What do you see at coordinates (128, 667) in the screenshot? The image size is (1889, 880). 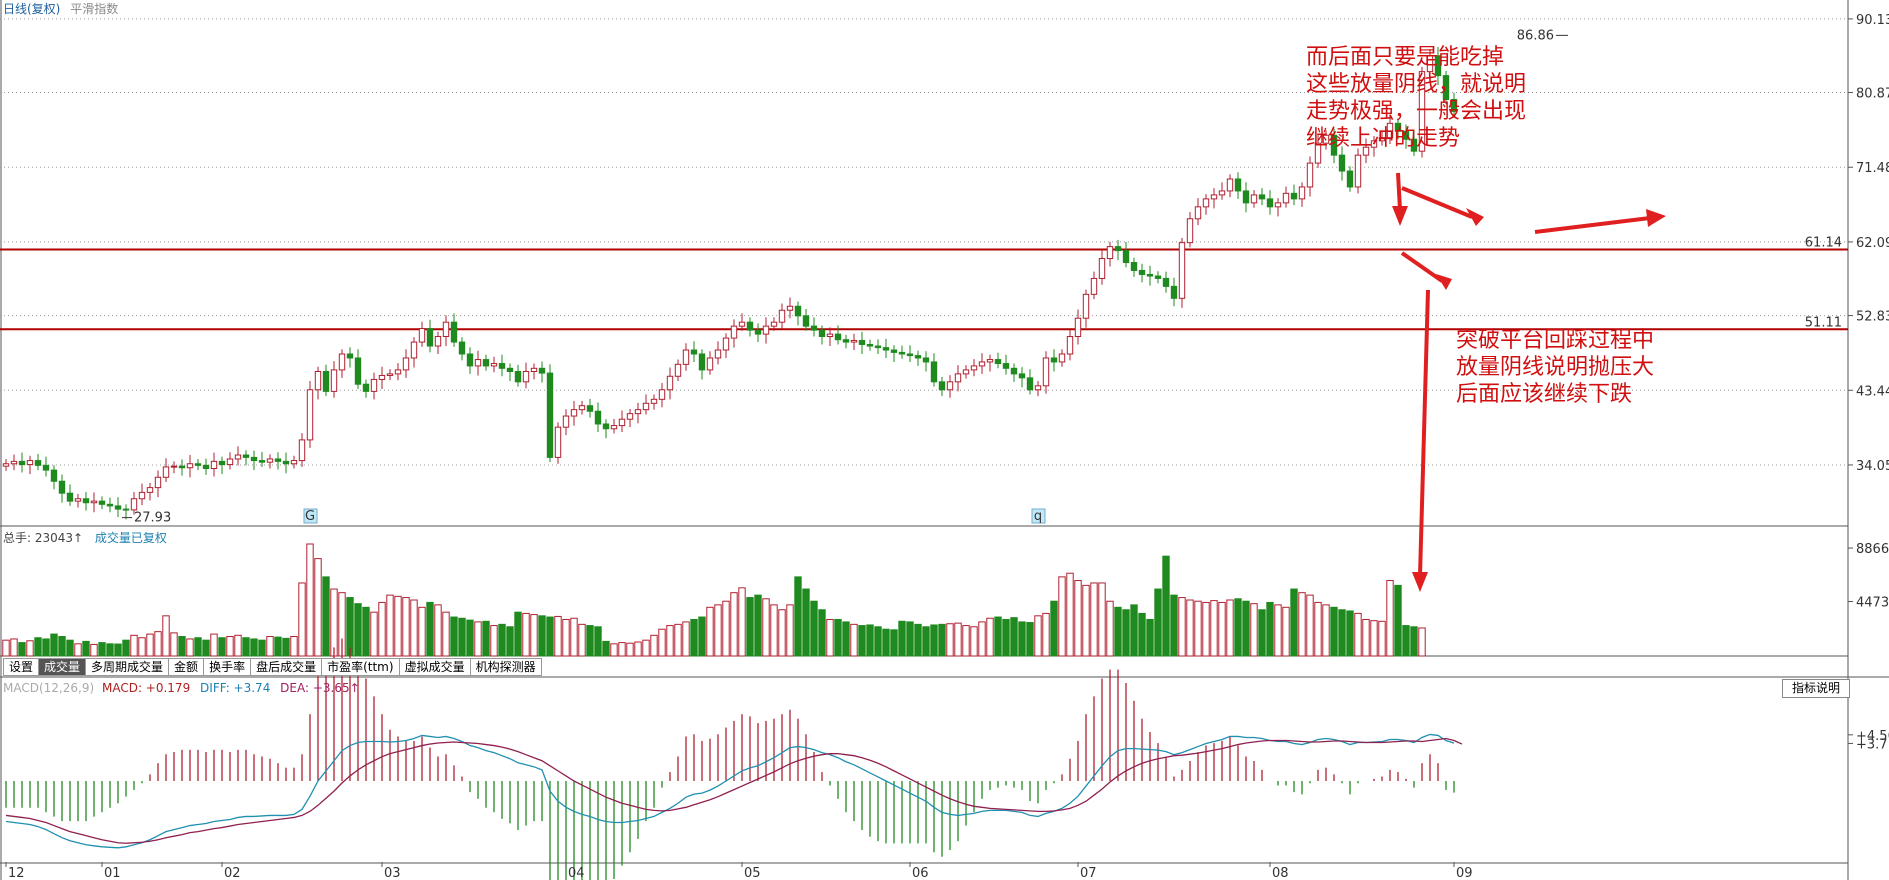 I see `tab-multi-period-volume: 多周期成交量` at bounding box center [128, 667].